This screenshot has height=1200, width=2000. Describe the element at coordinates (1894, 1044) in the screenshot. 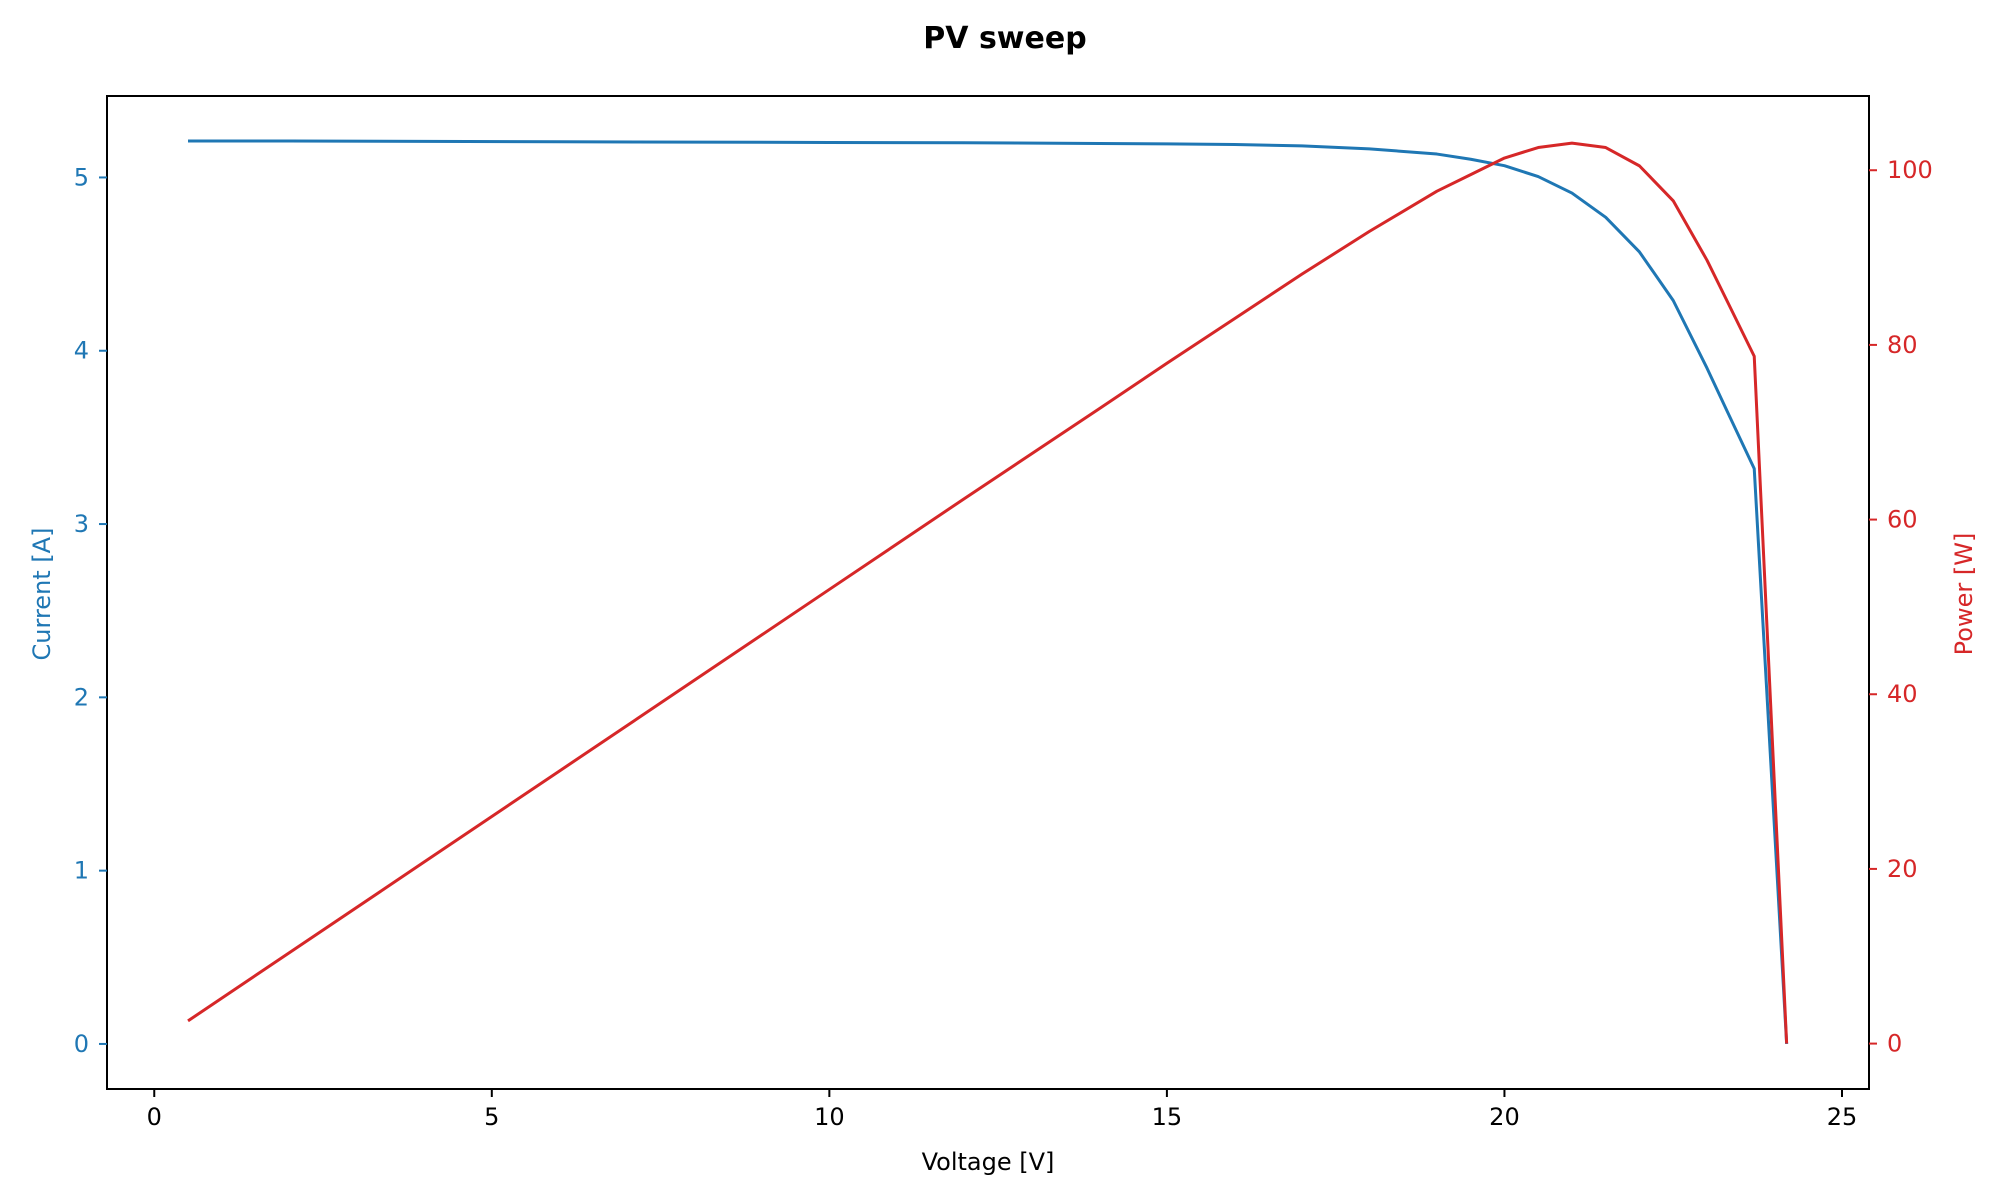

I see `y-right-tick-label: 0` at that location.